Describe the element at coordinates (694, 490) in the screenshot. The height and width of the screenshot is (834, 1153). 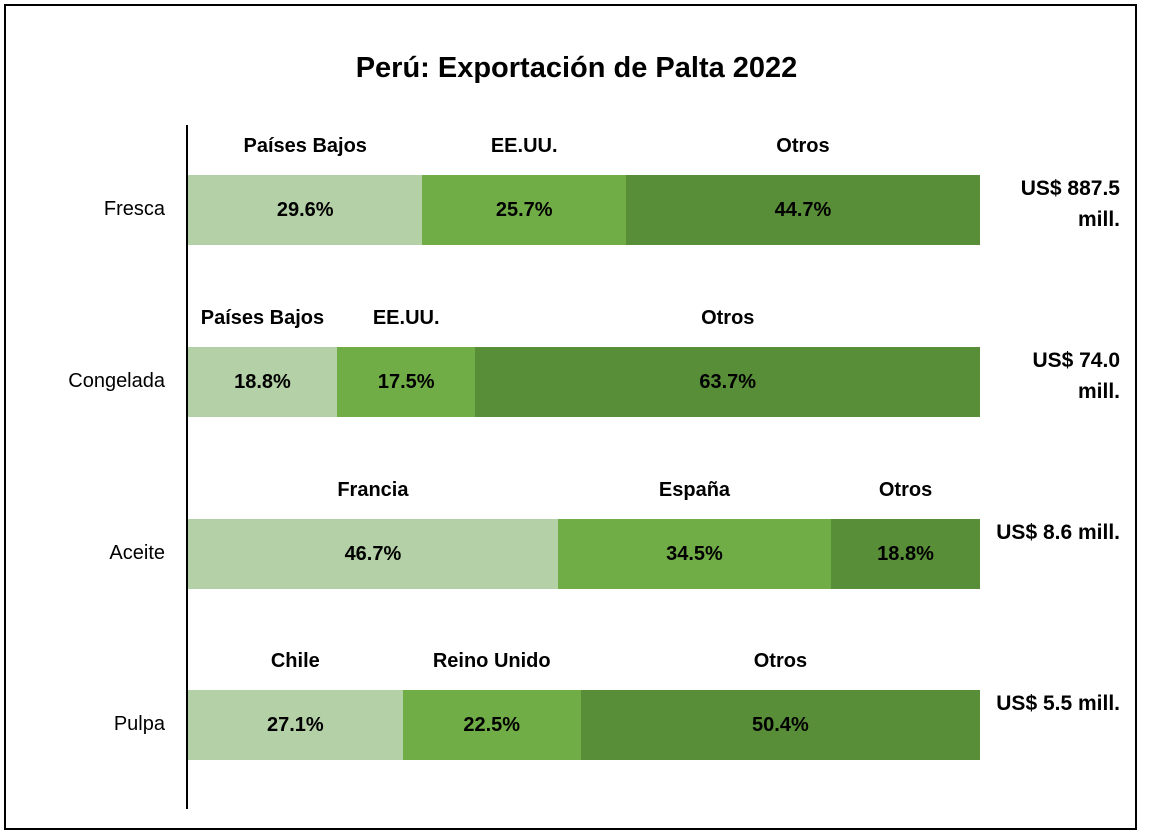
I see `segment-label: España` at that location.